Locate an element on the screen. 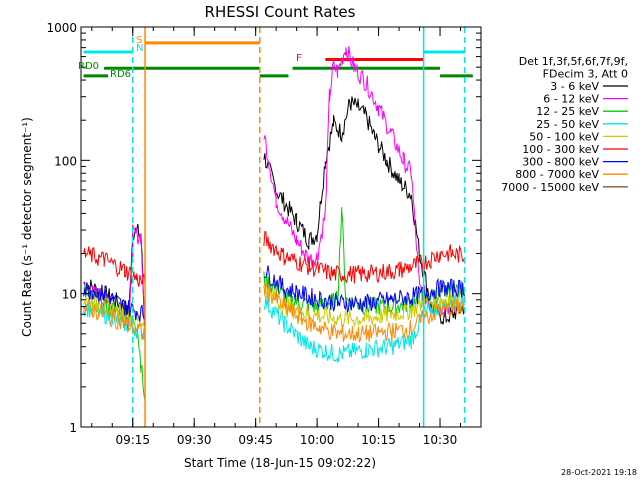 This screenshot has width=640, height=480. annotation-rd0: RD0 is located at coordinates (88, 66).